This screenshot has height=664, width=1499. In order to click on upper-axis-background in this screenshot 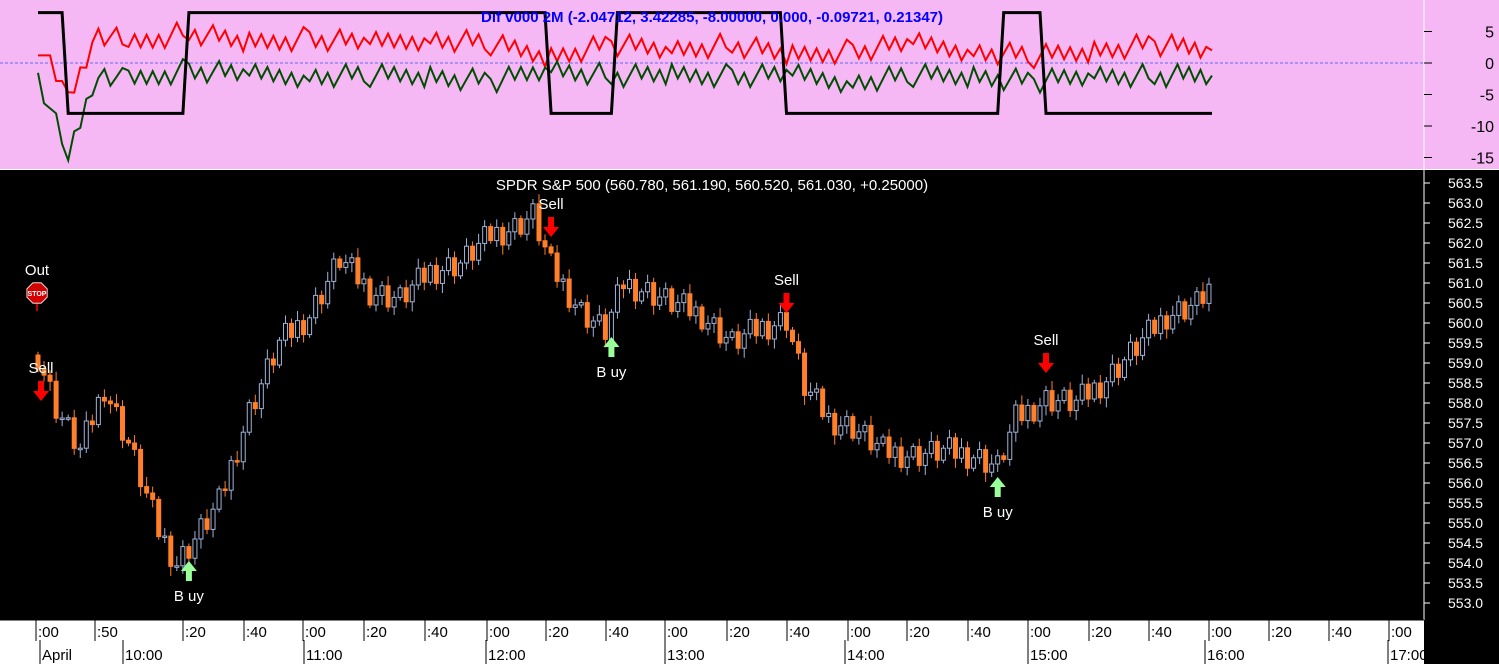, I will do `click(1461, 84)`.